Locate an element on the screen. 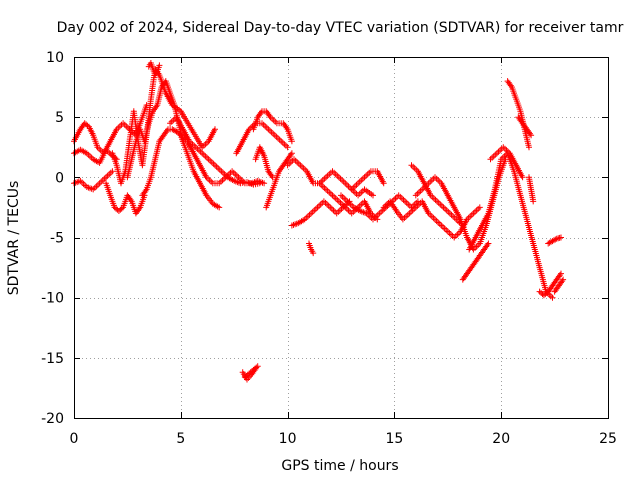  y-axis-label: SDTVAR / TECUs is located at coordinates (14, 238).